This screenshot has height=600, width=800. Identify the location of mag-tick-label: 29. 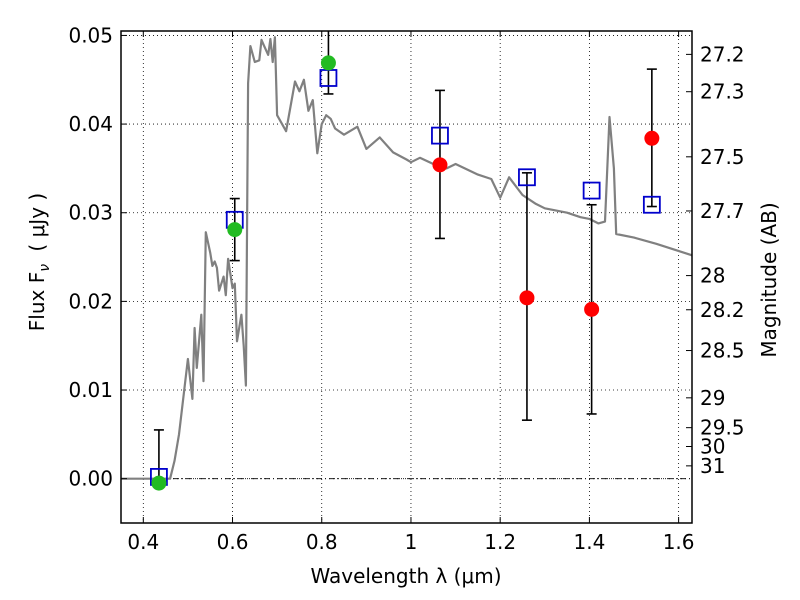
(712, 398).